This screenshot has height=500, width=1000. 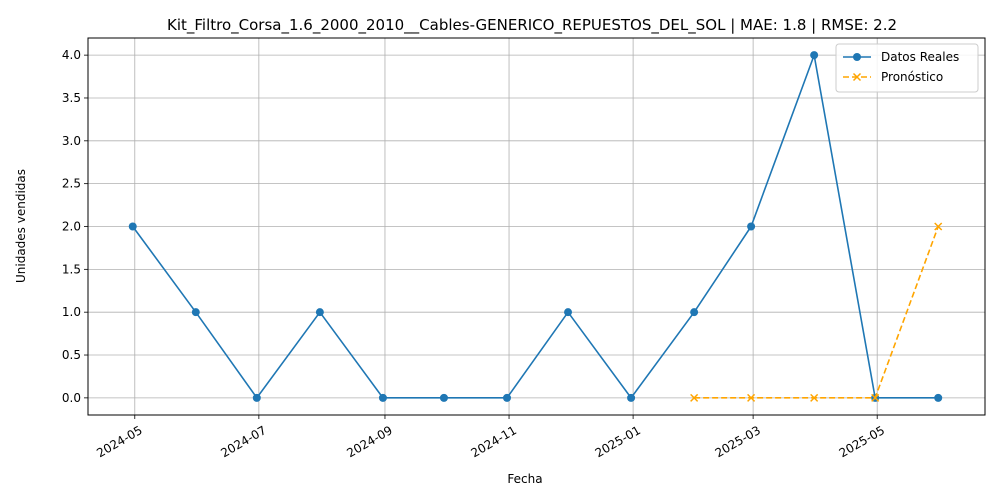 I want to click on x-tick-label: 2024-11, so click(x=494, y=441).